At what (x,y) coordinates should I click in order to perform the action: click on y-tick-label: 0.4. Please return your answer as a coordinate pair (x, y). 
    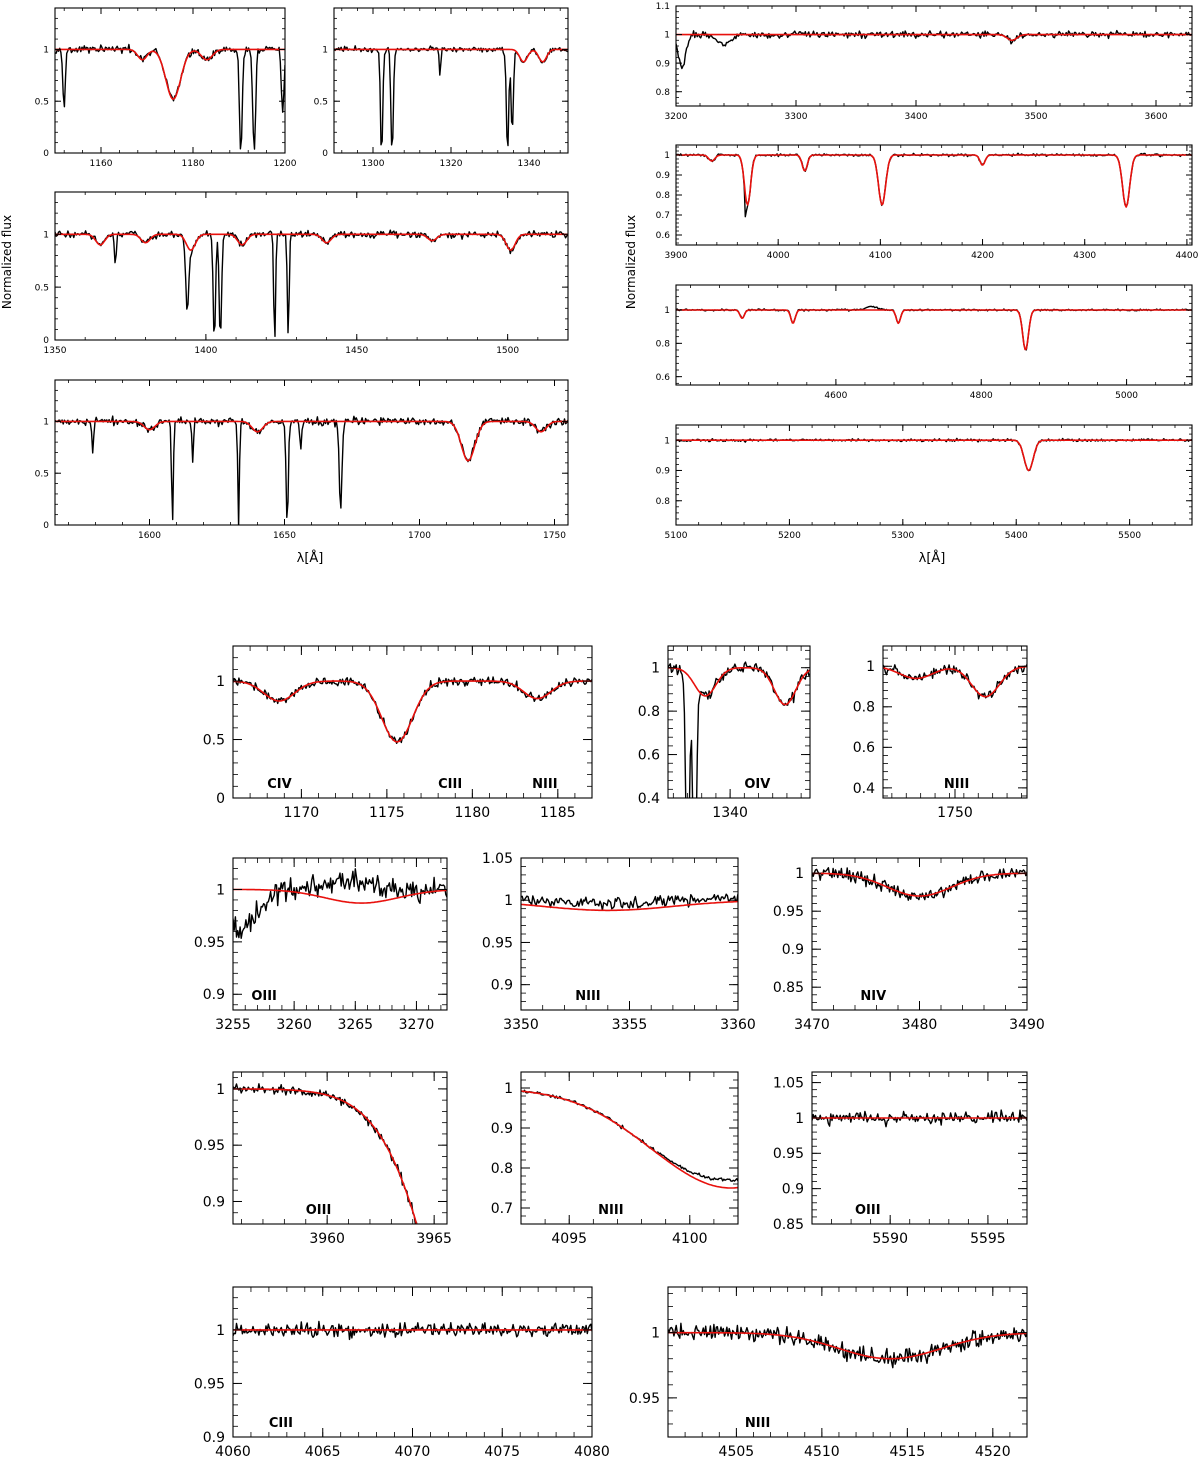
    Looking at the image, I should click on (864, 789).